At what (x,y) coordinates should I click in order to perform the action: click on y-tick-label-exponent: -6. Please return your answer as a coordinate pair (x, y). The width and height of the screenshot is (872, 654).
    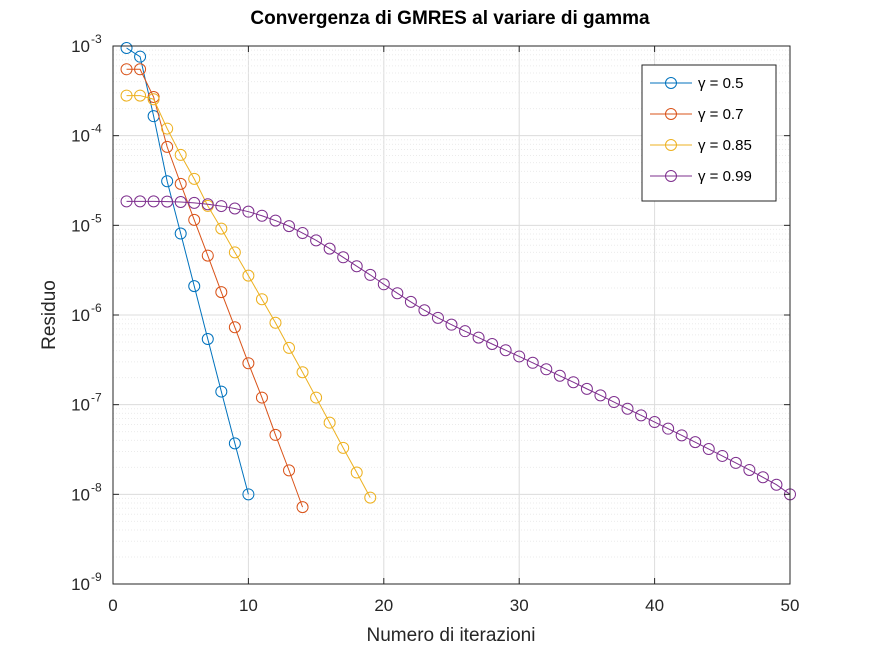
    Looking at the image, I should click on (96, 308).